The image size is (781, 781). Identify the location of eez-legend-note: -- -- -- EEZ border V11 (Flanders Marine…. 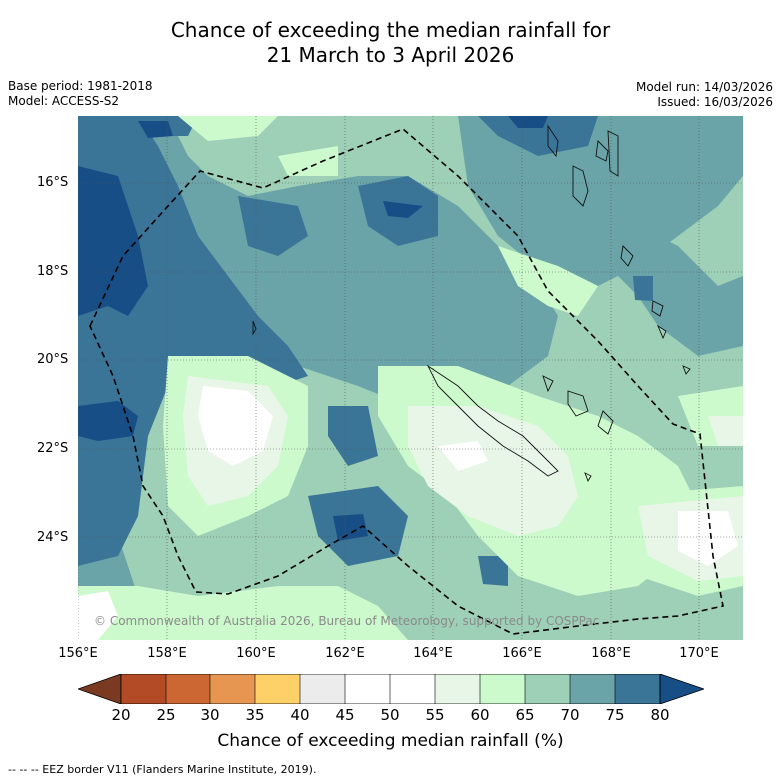
(162, 769).